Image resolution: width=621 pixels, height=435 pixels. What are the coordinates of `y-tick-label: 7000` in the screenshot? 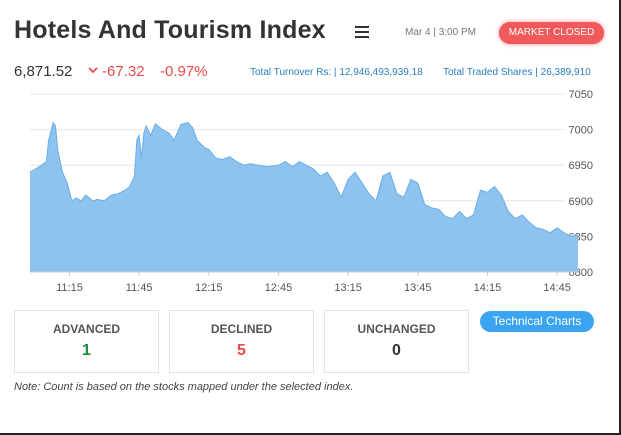 It's located at (581, 131).